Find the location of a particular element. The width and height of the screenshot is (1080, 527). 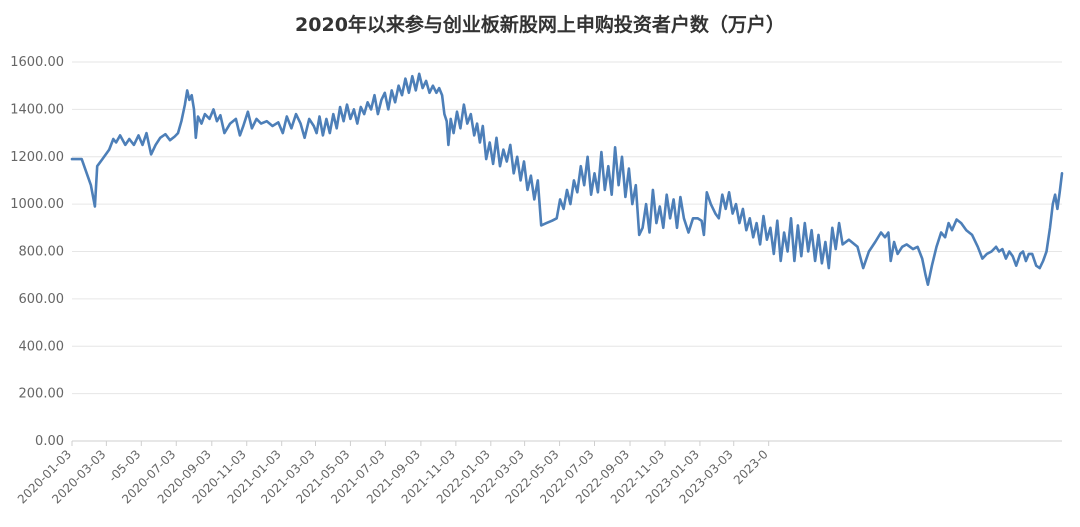

y-tick-label: 400.00 is located at coordinates (42, 346).